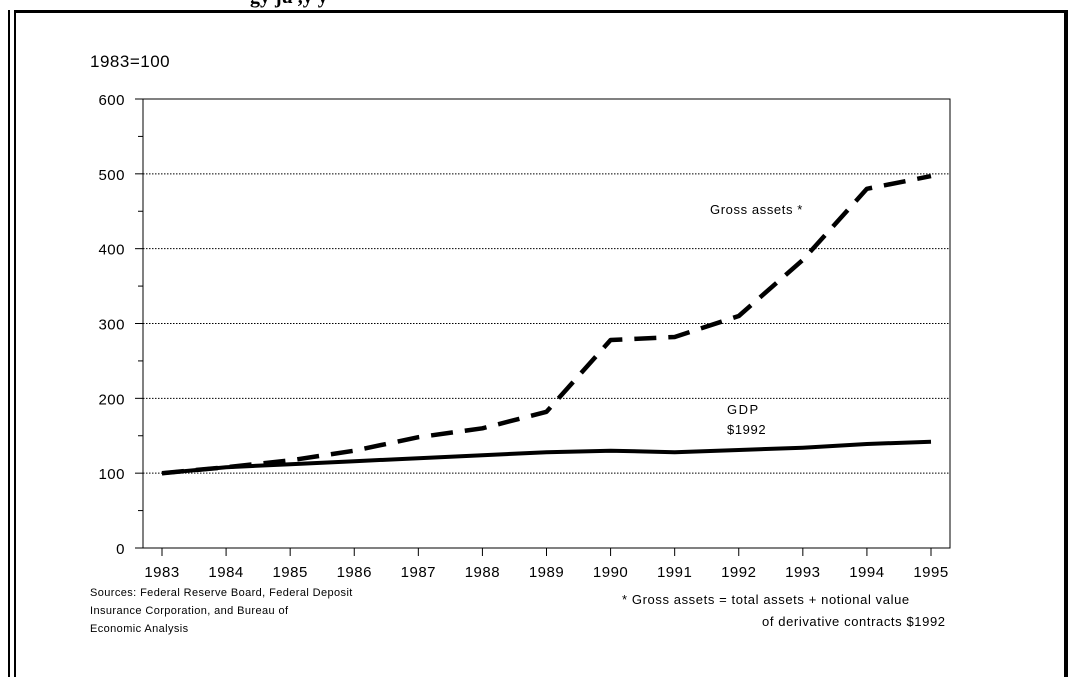 The image size is (1068, 677). I want to click on y-tick-label-0: 0, so click(120, 549).